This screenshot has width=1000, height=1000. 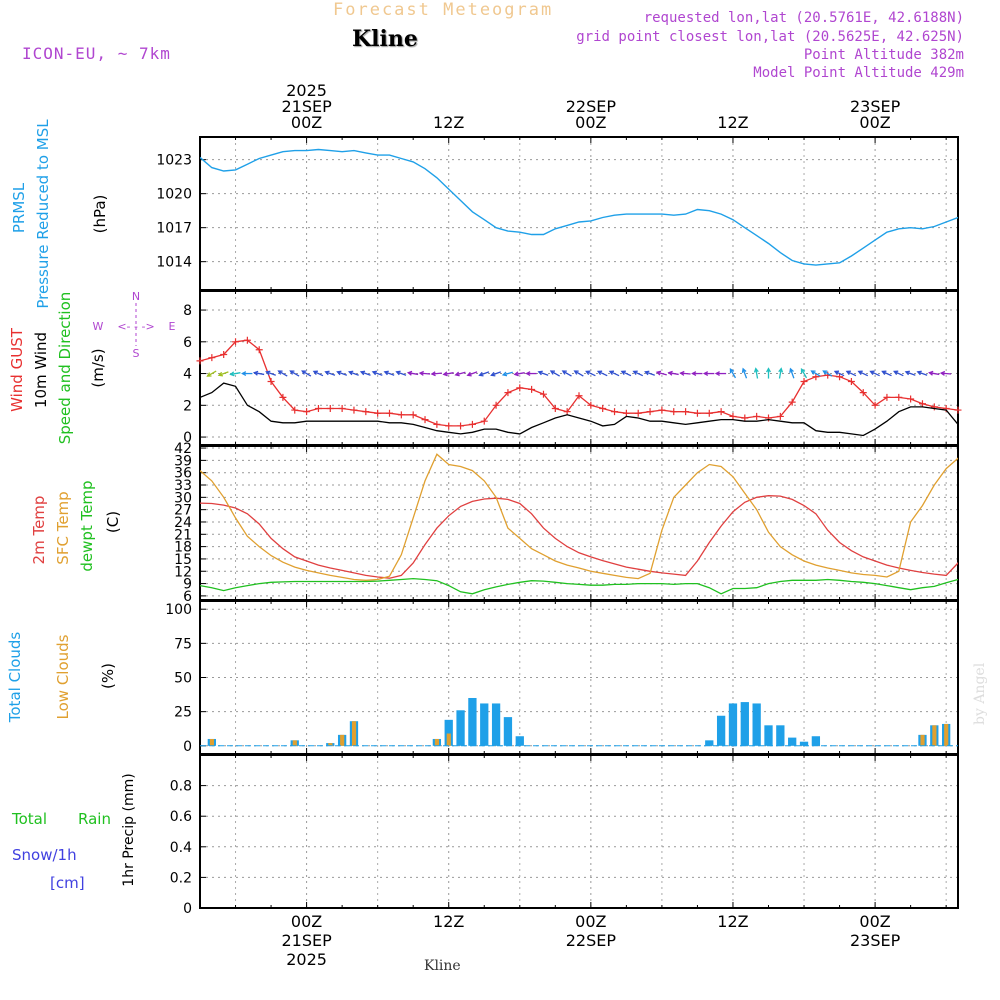 I want to click on precip-unit: 1hr Precip (mm), so click(x=129, y=829).